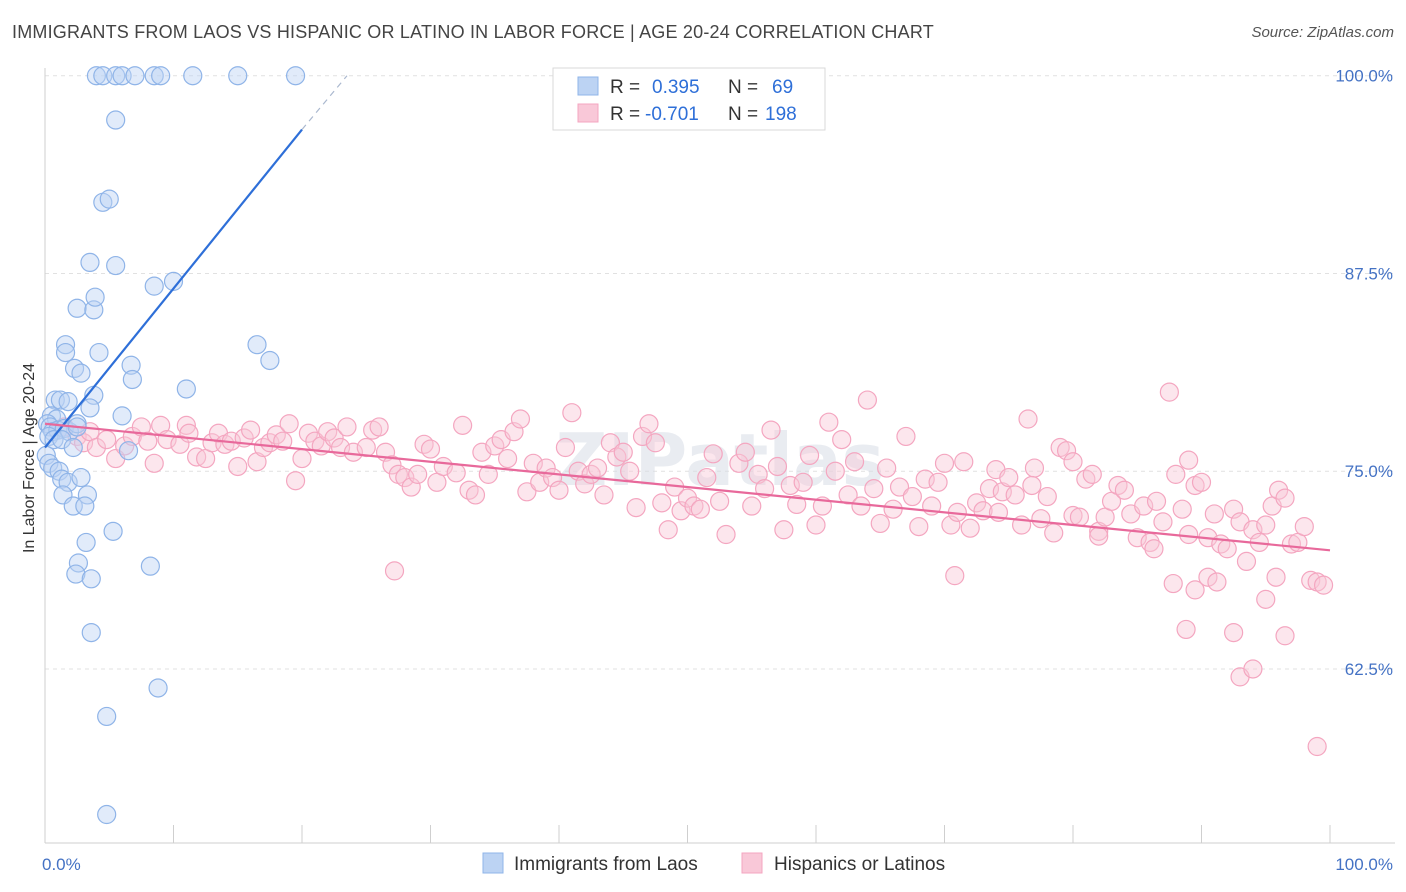 The image size is (1406, 892). Describe the element at coordinates (859, 864) in the screenshot. I see `legend-hispanics-label: Hispanics or Latinos` at that location.